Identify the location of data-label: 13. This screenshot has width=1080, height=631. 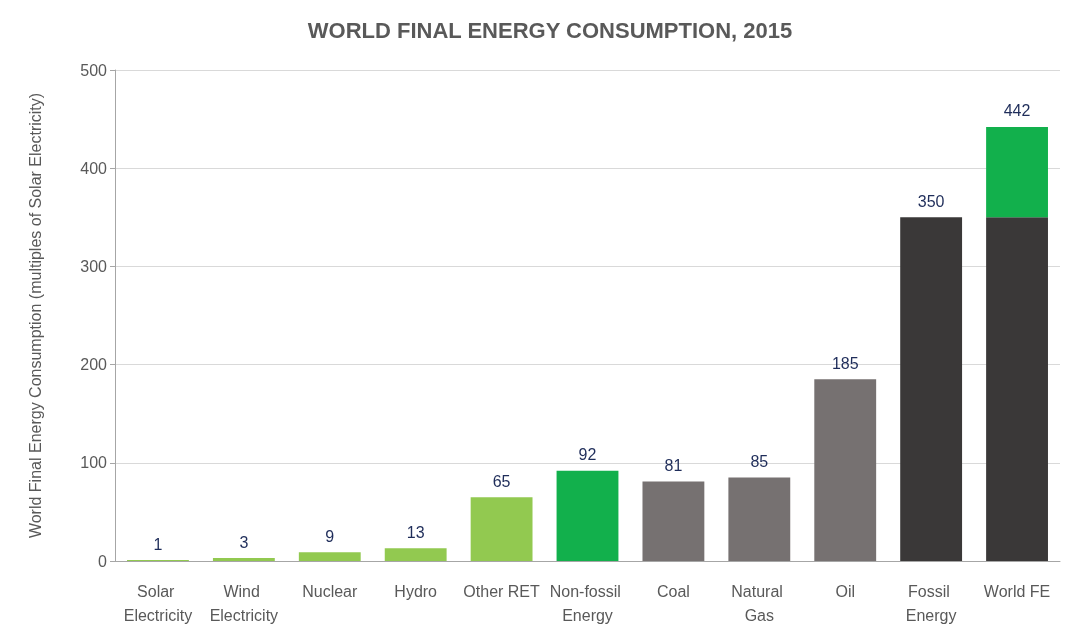
(415, 532).